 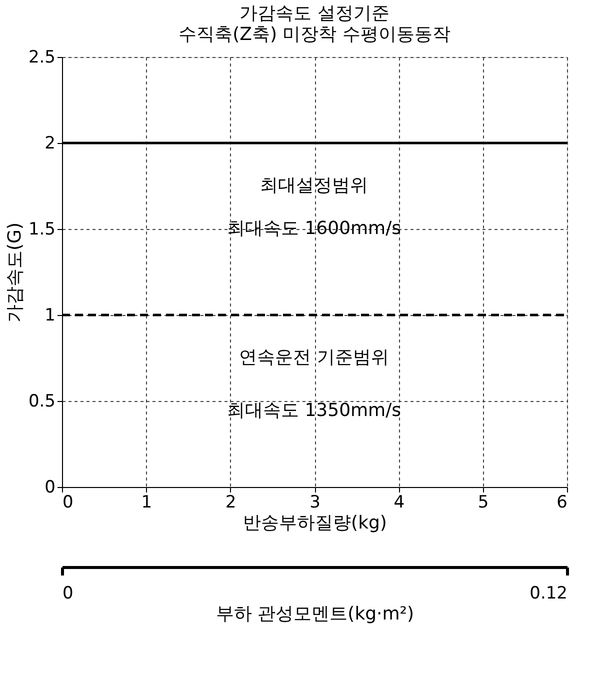 I want to click on annotation: 연속운전 기준범위, so click(x=314, y=357).